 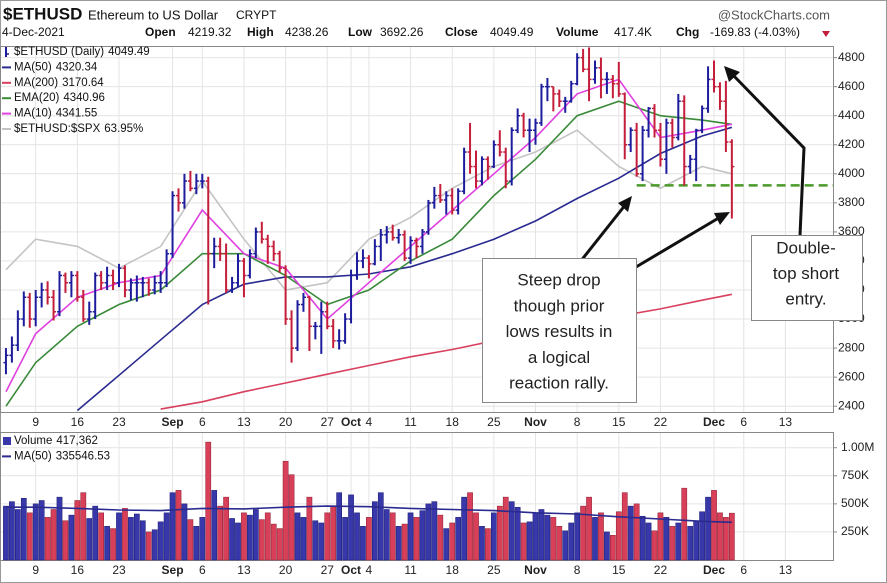 I want to click on legend-entry: EMA(20) 4340.96, so click(x=59, y=98).